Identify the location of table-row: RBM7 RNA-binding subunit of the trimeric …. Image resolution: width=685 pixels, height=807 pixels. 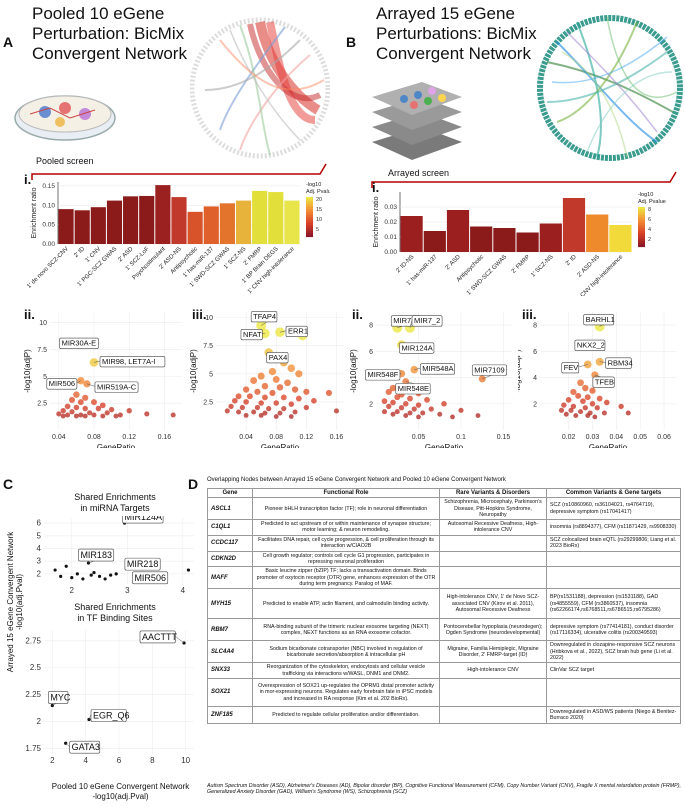
(444, 630).